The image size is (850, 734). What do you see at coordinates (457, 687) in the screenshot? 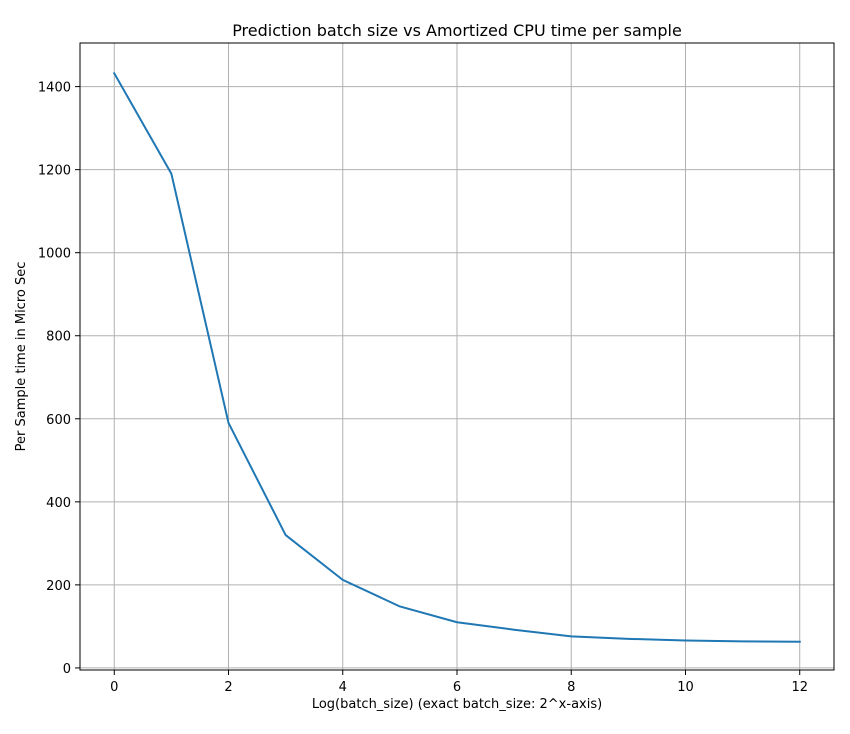
I see `x-tick-label: 6` at bounding box center [457, 687].